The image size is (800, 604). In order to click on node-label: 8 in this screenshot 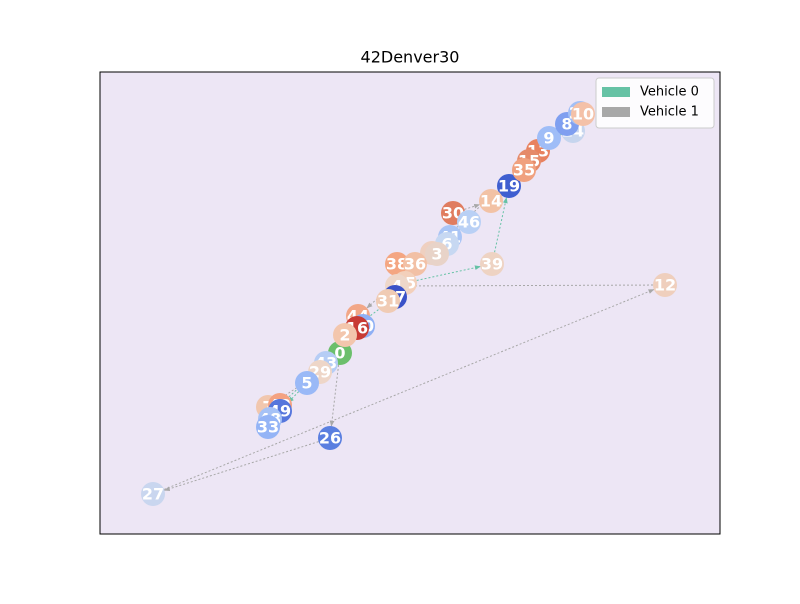, I will do `click(566, 124)`.